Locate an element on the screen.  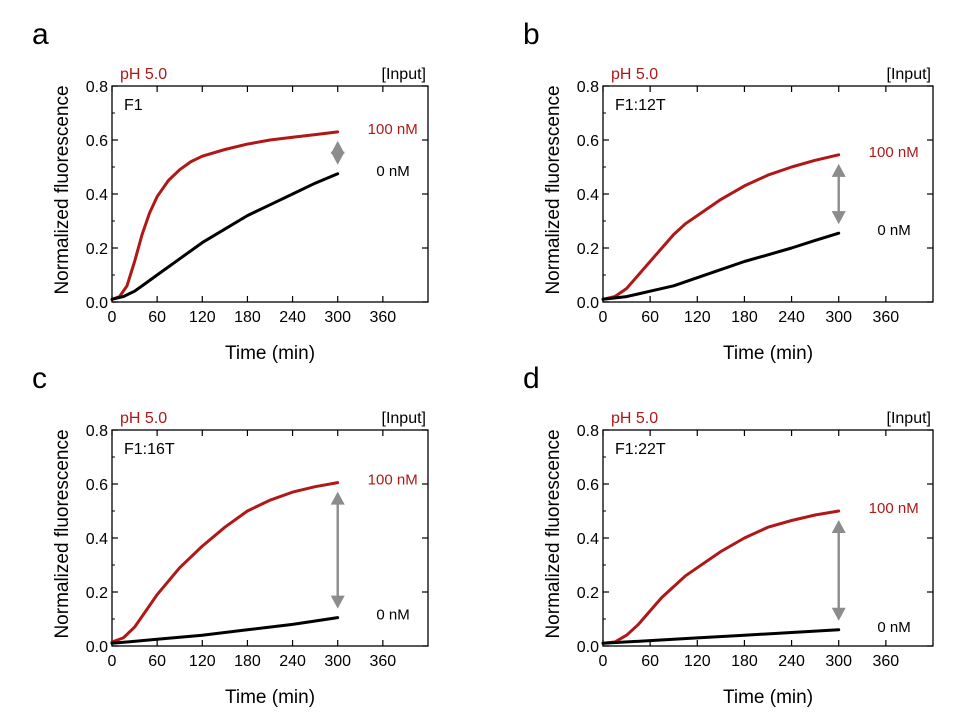
construct-label: F1:12T is located at coordinates (640, 105).